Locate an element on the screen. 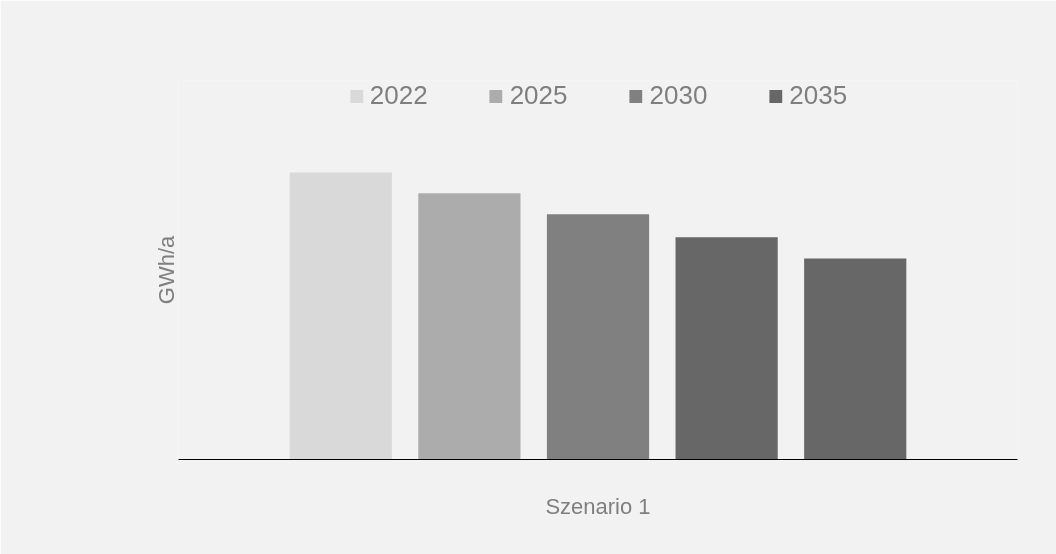  legend-label: 2025 is located at coordinates (538, 95).